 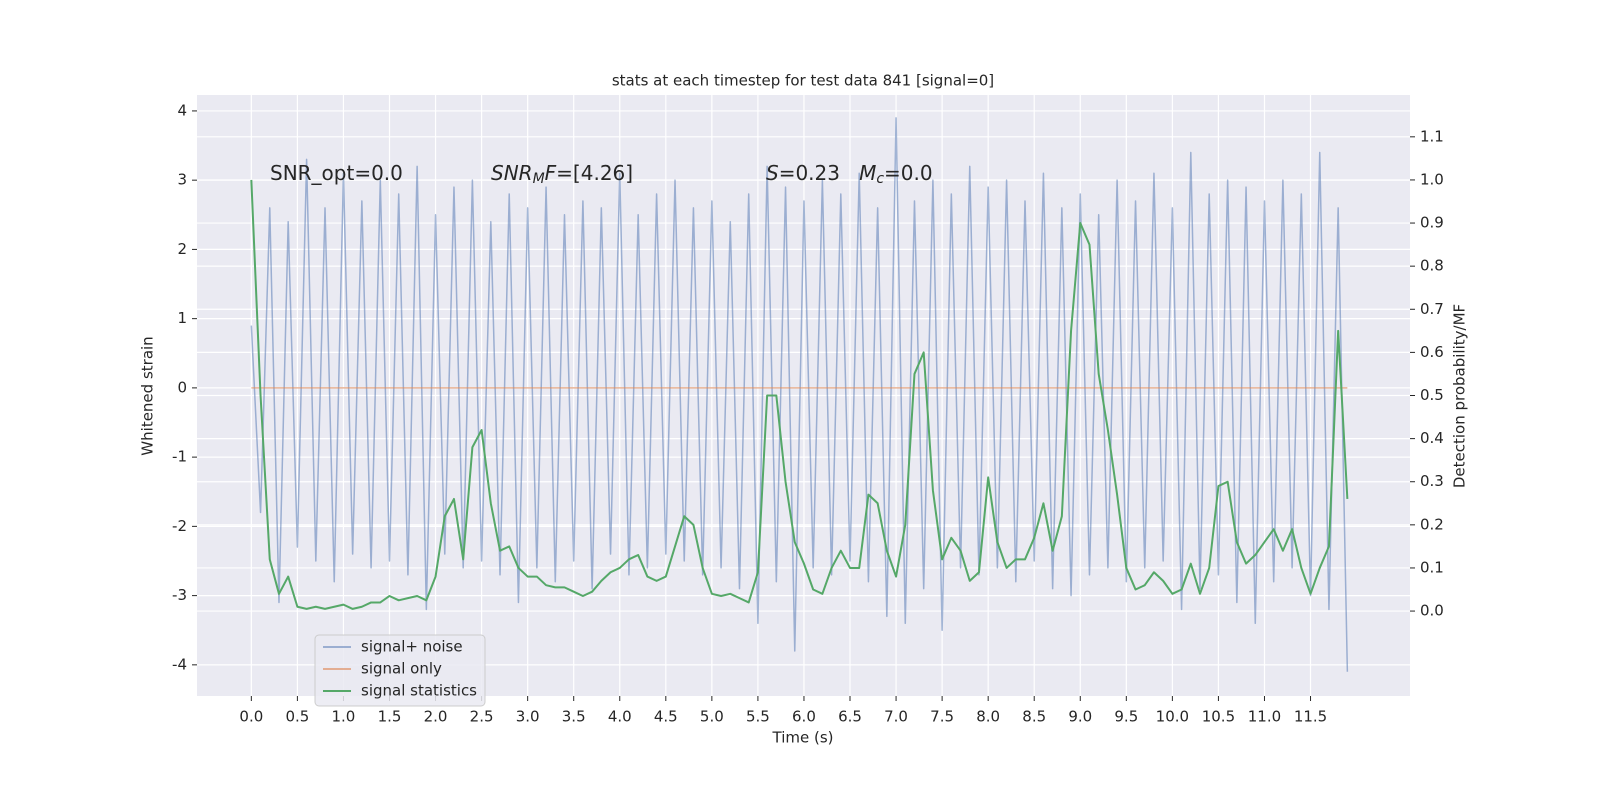 I want to click on y-tick-label: 1, so click(x=182, y=318).